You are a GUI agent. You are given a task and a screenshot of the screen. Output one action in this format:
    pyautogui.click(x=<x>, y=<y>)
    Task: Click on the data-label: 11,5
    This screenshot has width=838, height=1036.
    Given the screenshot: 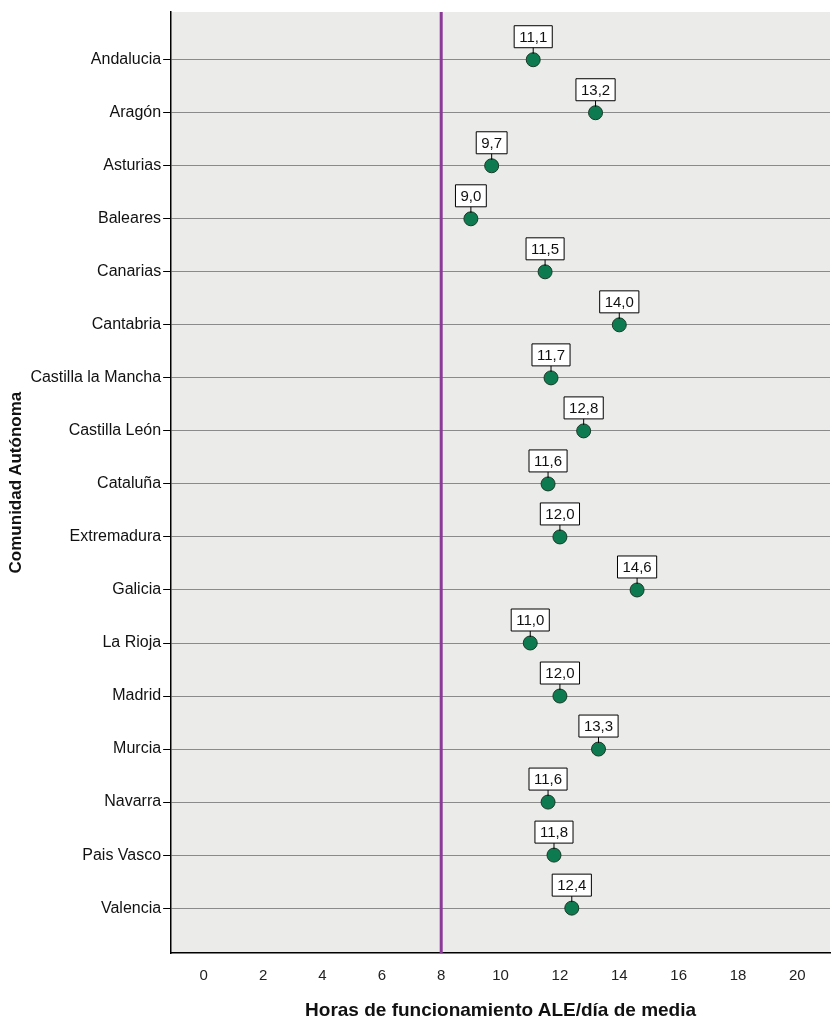 What is the action you would take?
    pyautogui.click(x=545, y=248)
    